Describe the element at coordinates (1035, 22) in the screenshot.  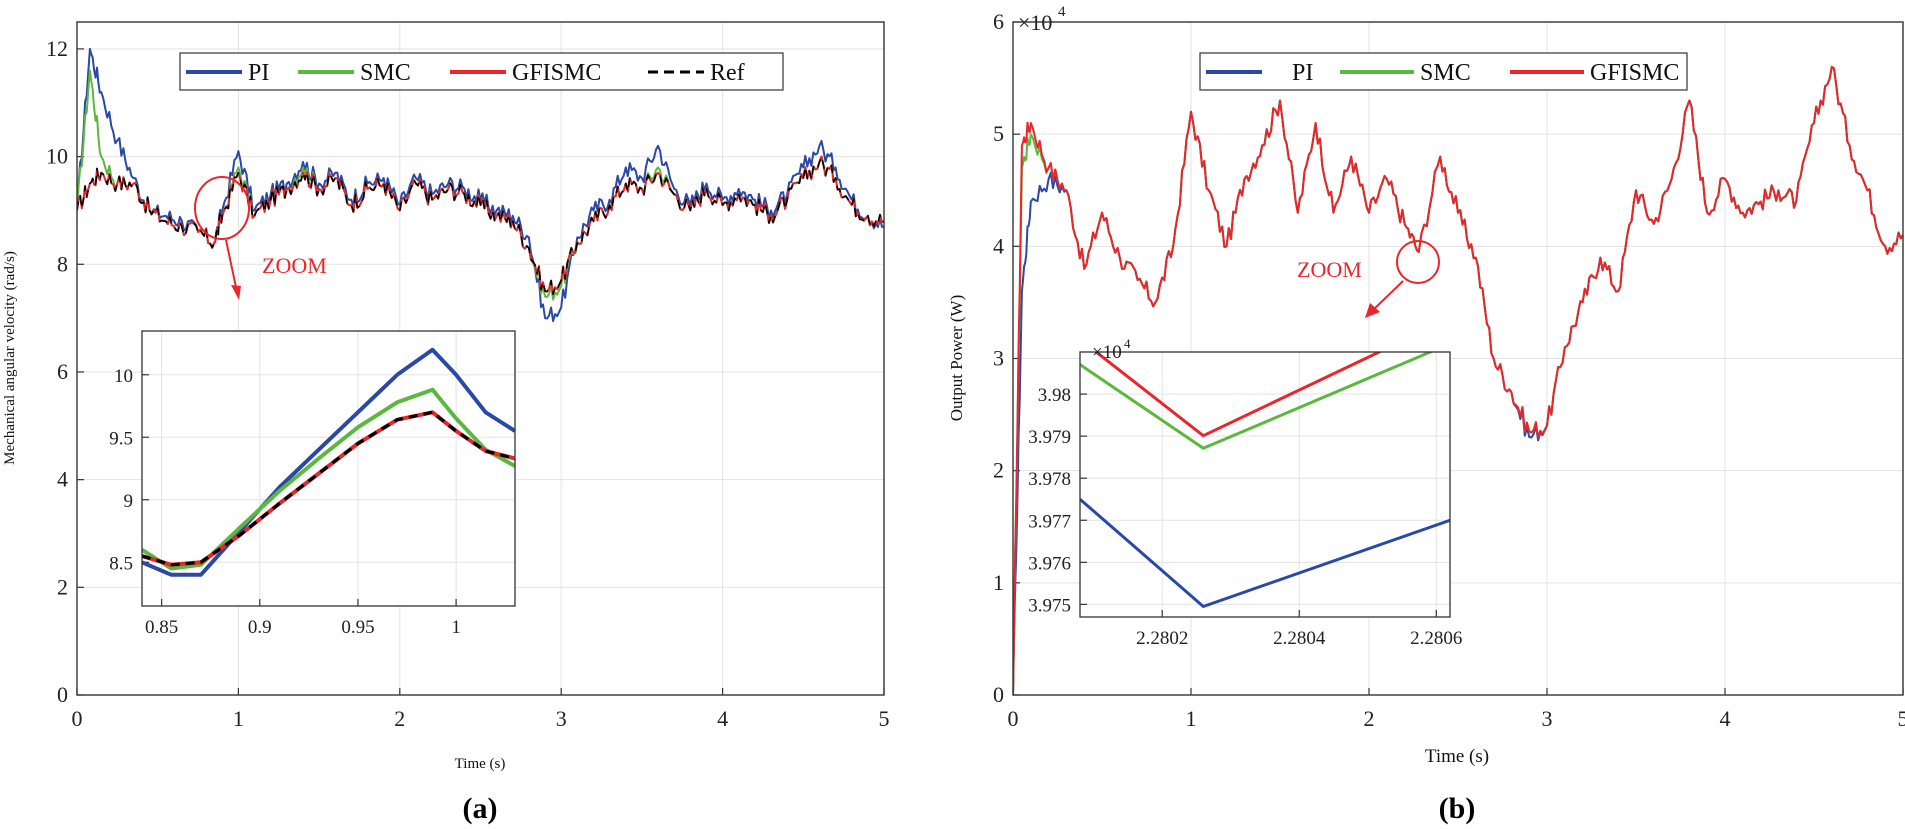
I see `b-y-multiplier: ×10` at that location.